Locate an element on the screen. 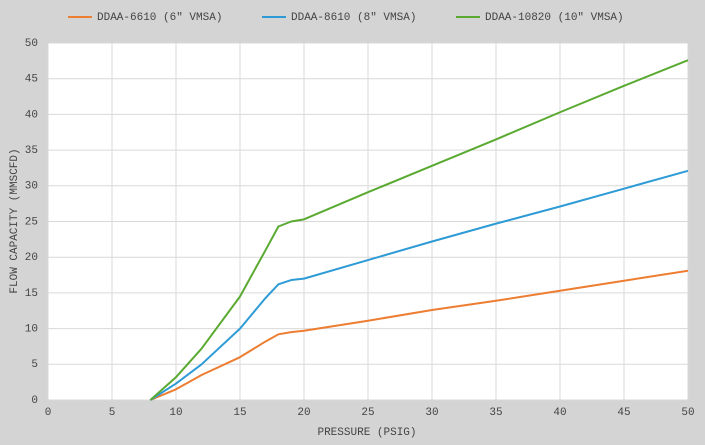  x-tick-label: 5 is located at coordinates (112, 413).